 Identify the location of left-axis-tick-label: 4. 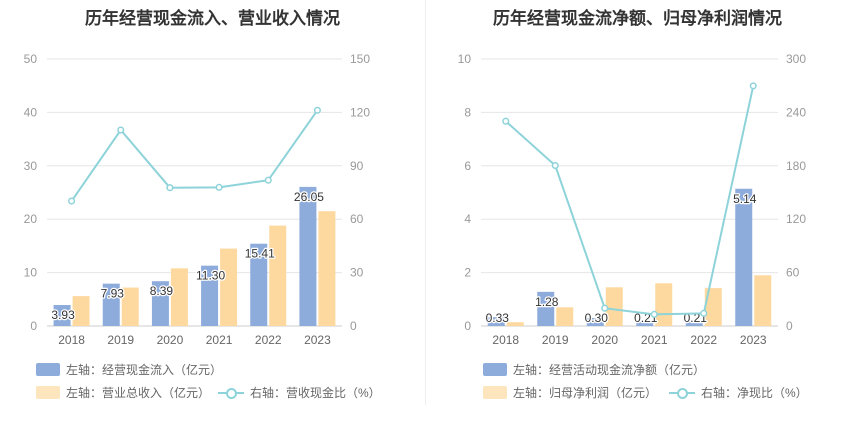
(467, 219).